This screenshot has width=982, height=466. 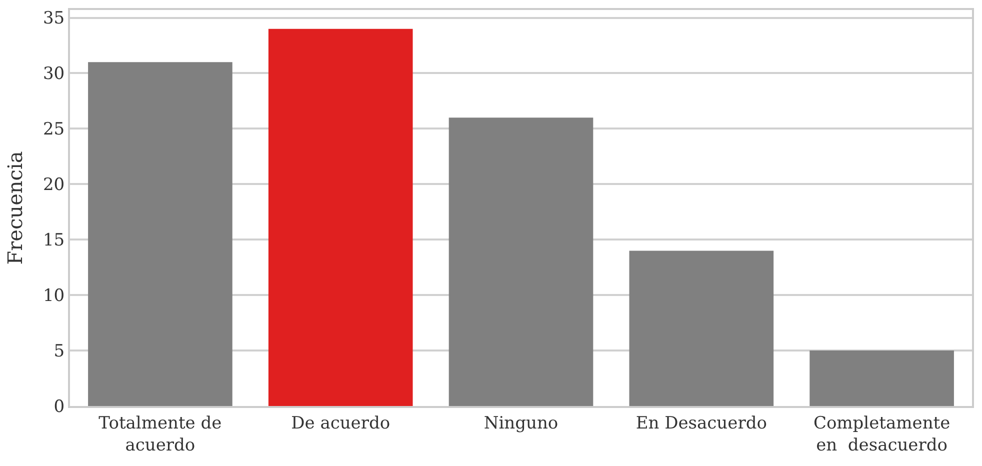 I want to click on x-tick-label: Ninguno, so click(x=521, y=423).